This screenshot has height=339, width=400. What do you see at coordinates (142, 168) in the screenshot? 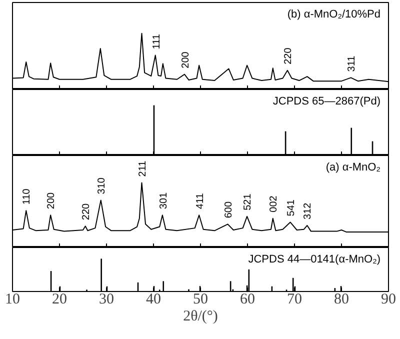
I see `annotation: 211` at bounding box center [142, 168].